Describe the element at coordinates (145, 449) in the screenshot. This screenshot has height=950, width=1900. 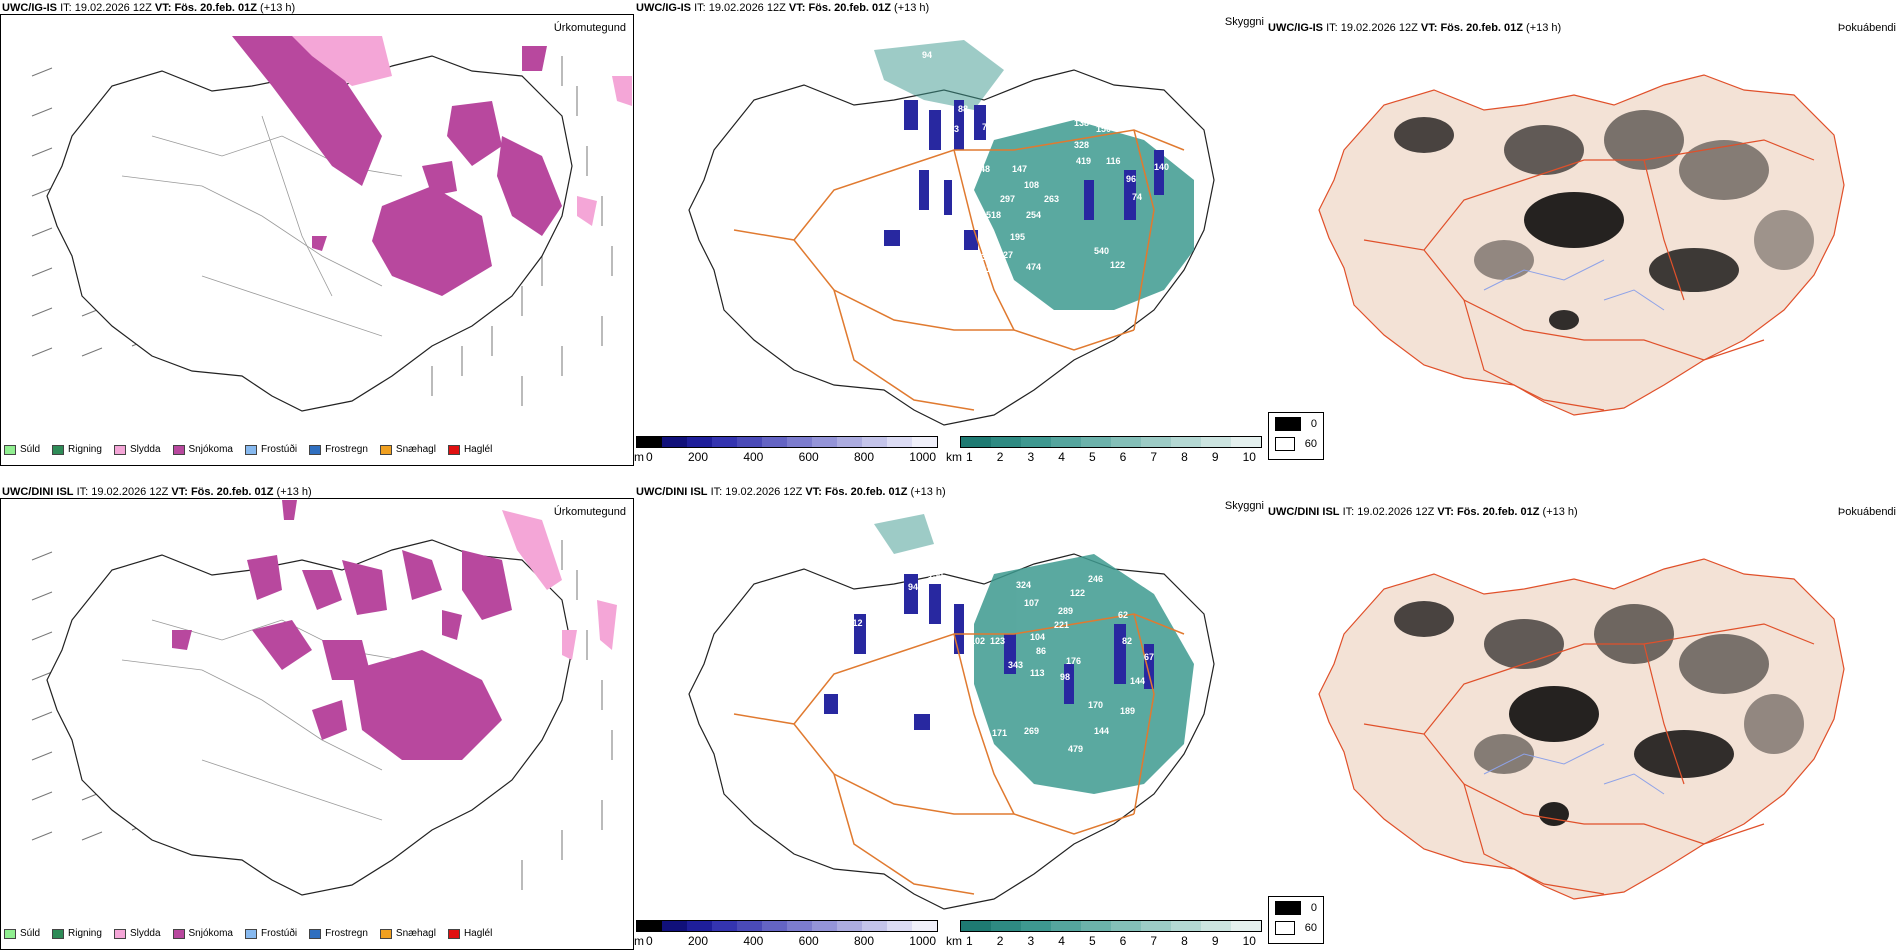
I see `legend-label: Slydda` at that location.